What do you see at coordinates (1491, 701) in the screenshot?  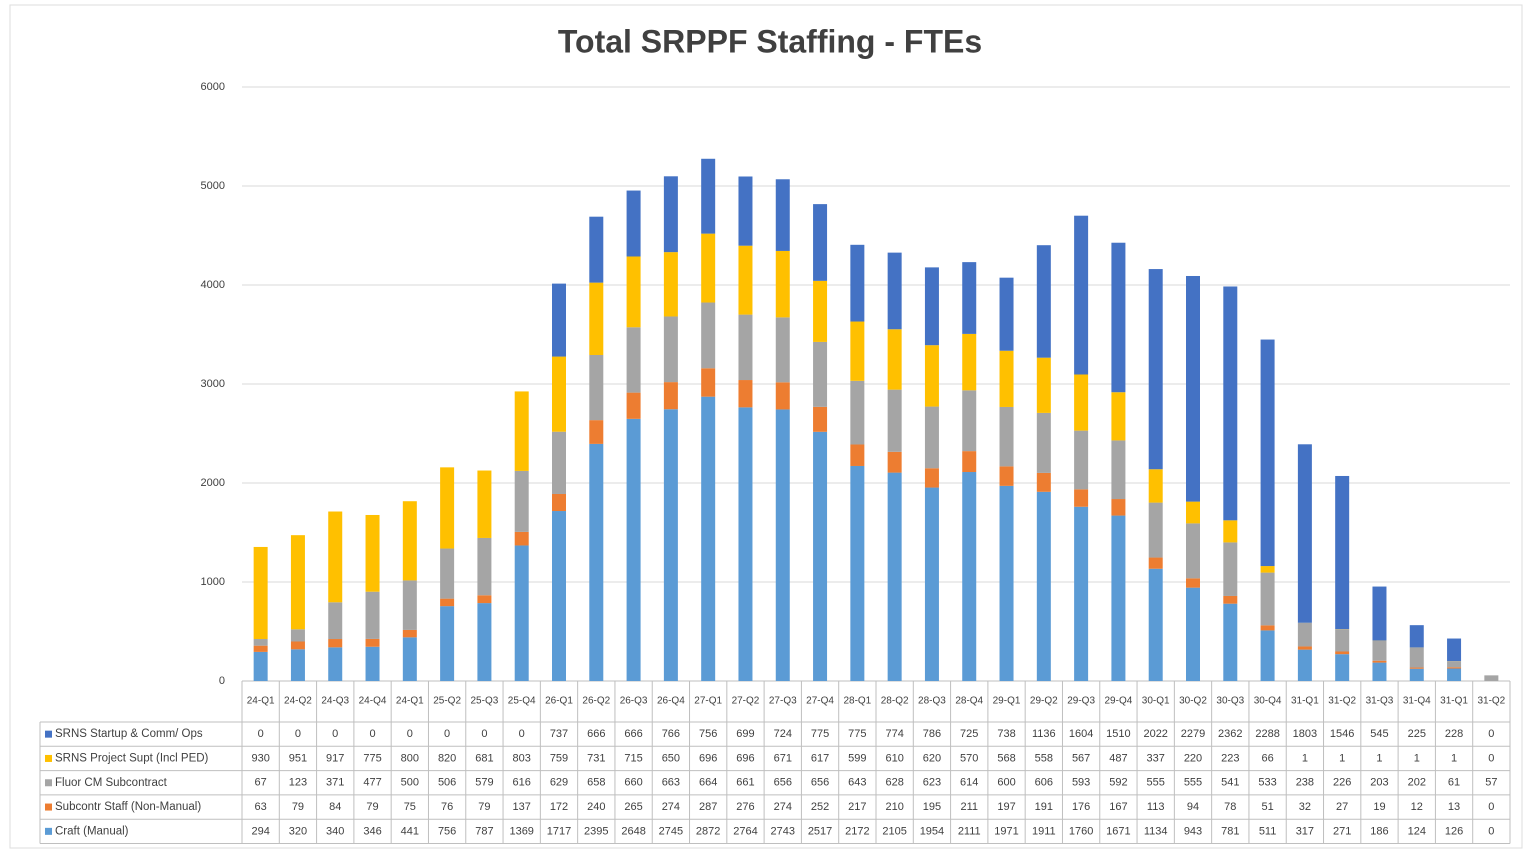 I see `x-tick-label: 31-Q2` at bounding box center [1491, 701].